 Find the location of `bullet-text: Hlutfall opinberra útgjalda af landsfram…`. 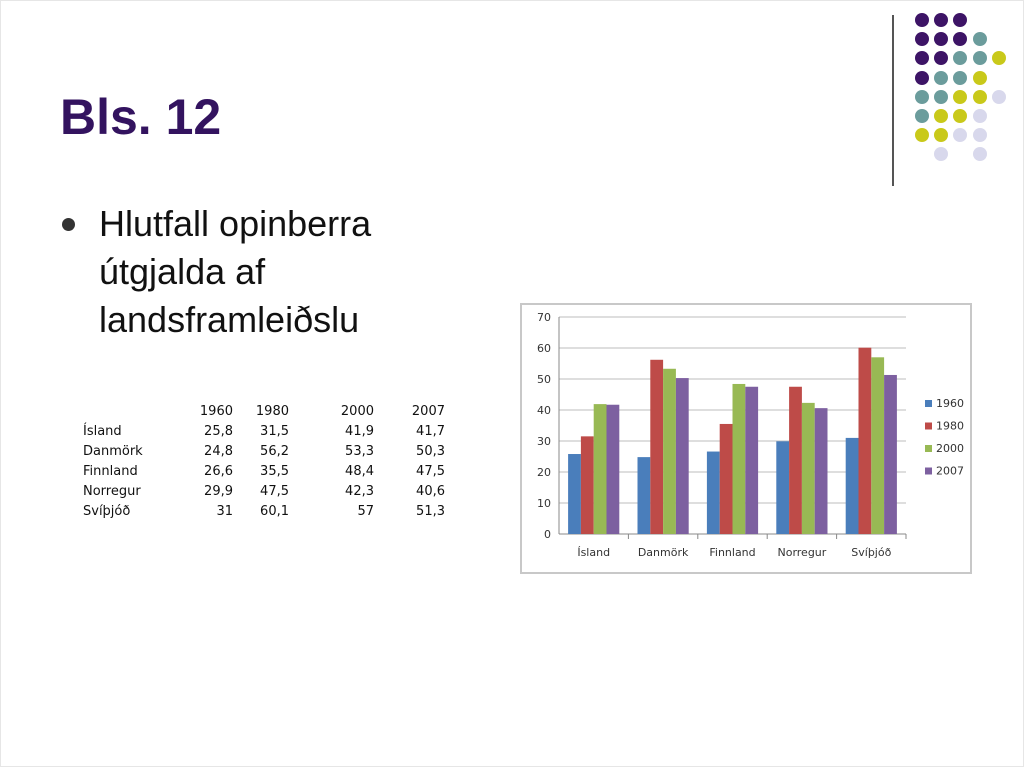

bullet-text: Hlutfall opinberra útgjalda af landsfram… is located at coordinates (235, 271).